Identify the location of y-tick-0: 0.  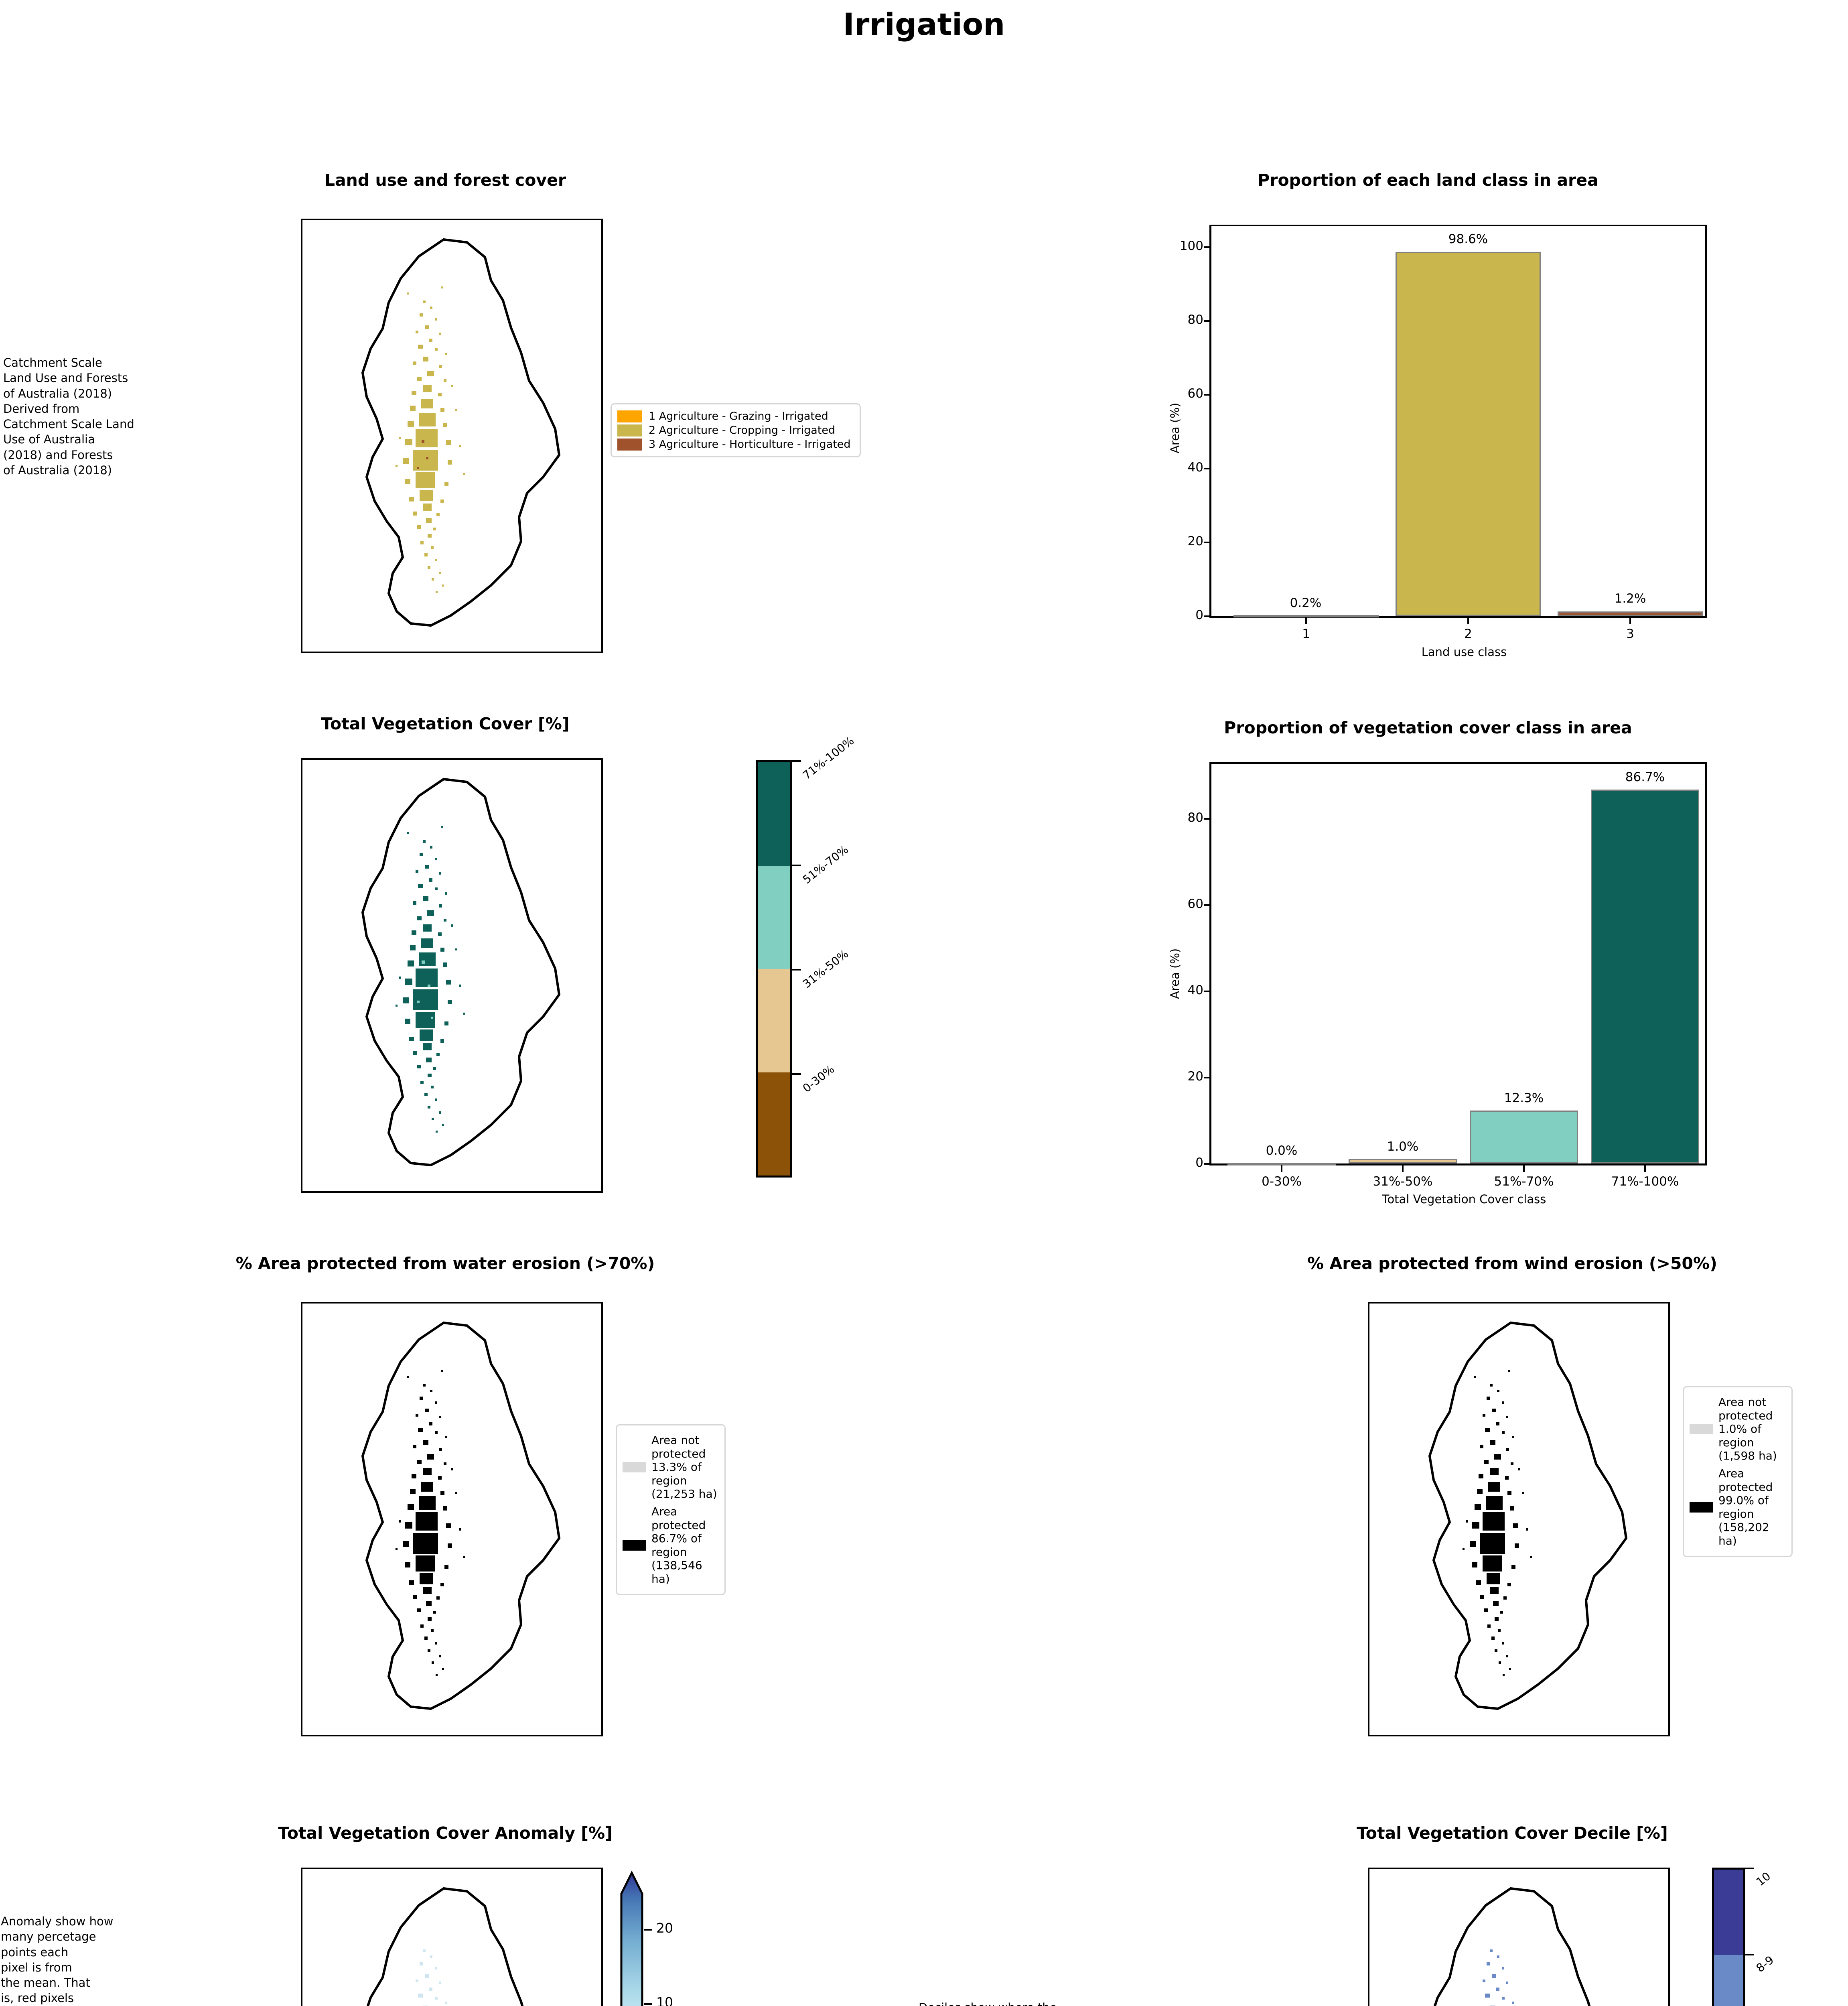
(1199, 615).